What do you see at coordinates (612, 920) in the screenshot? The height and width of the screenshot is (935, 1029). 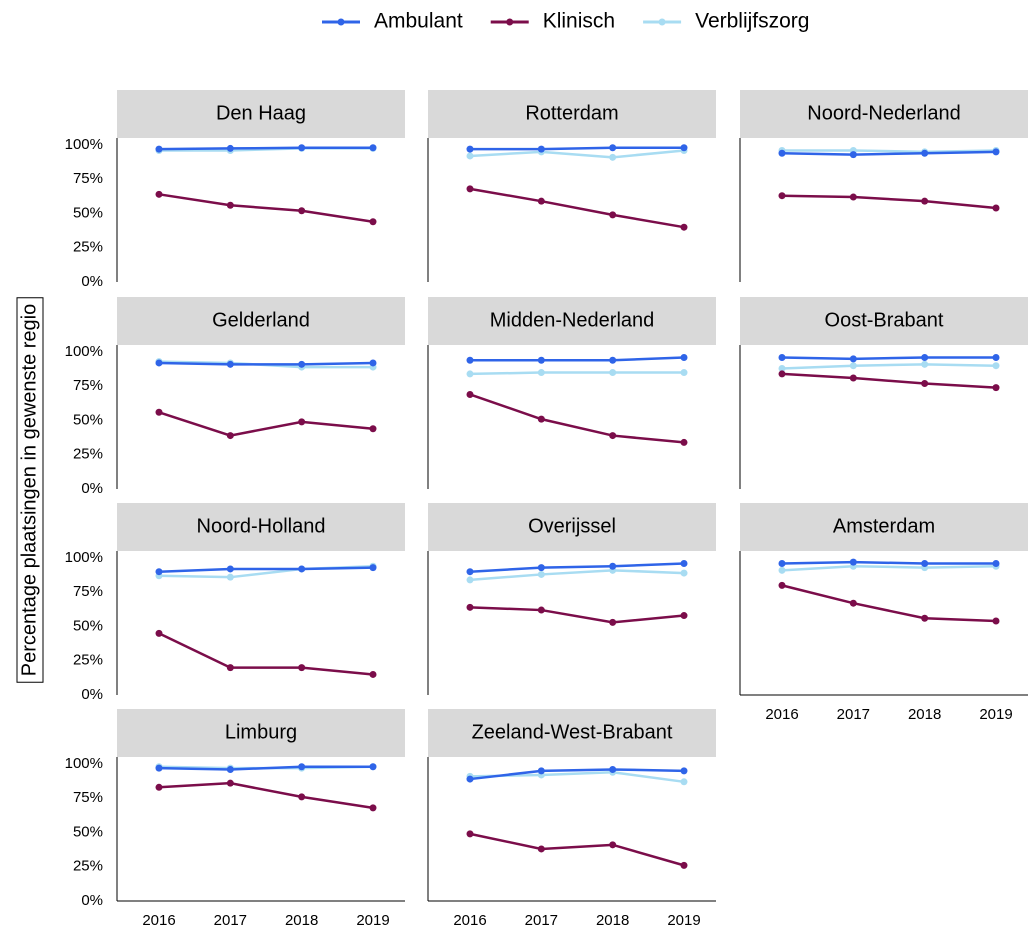 I see `x-tick-label: 2018` at bounding box center [612, 920].